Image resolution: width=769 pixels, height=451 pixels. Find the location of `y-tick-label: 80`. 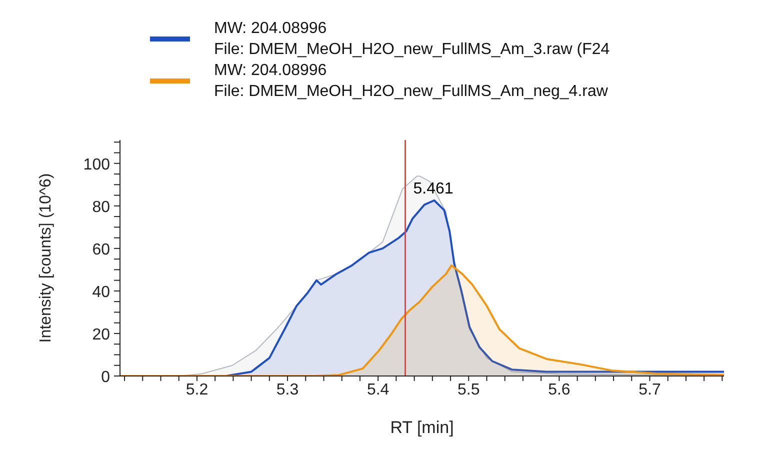

y-tick-label: 80 is located at coordinates (101, 207).